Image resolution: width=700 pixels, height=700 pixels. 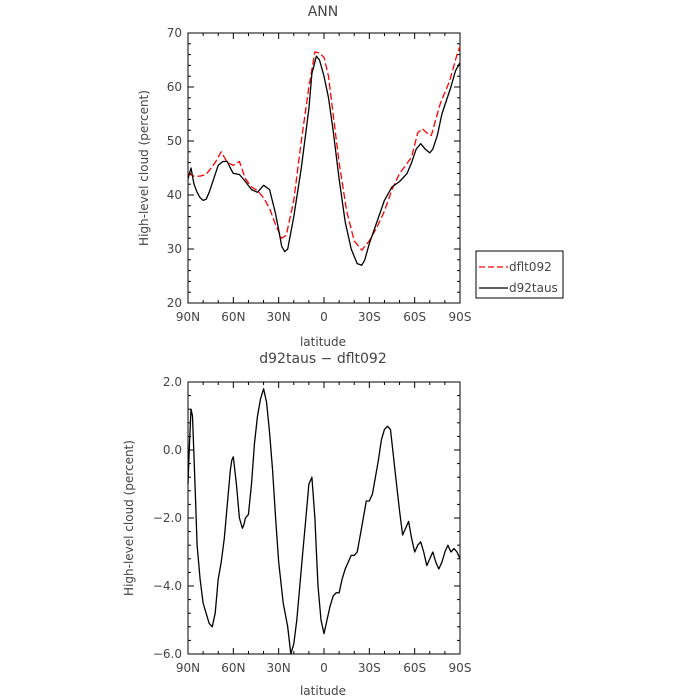 What do you see at coordinates (233, 668) in the screenshot?
I see `bottom-x-tick-label: 60N` at bounding box center [233, 668].